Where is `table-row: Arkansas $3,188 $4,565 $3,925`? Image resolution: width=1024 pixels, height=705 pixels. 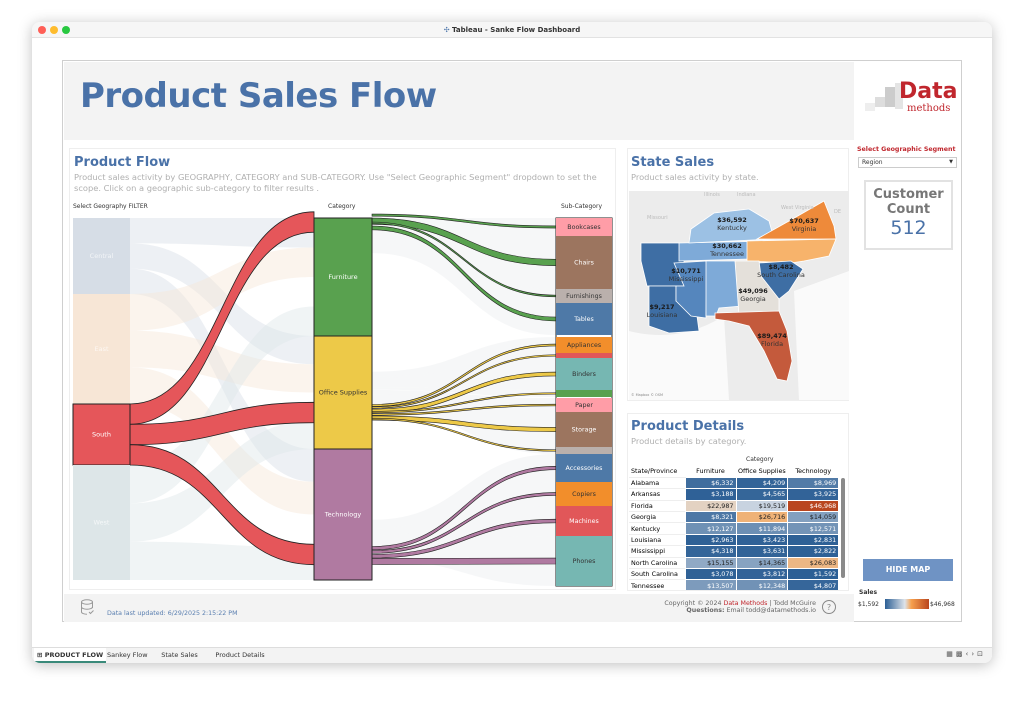
table-row: Arkansas $3,188 $4,565 $3,925 is located at coordinates (734, 494).